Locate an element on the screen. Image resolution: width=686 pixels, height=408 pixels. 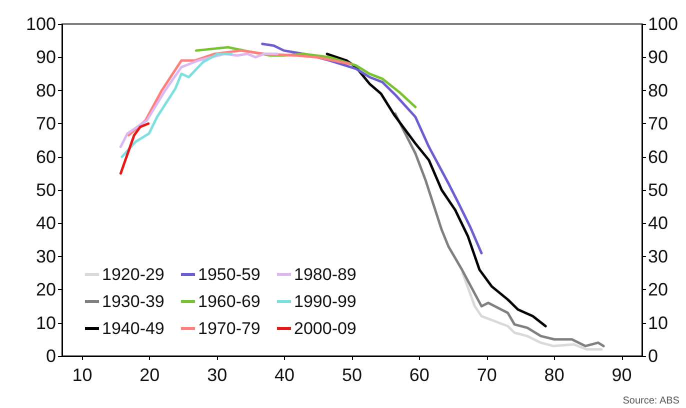
y-tick-label: 20 is located at coordinates (46, 290).